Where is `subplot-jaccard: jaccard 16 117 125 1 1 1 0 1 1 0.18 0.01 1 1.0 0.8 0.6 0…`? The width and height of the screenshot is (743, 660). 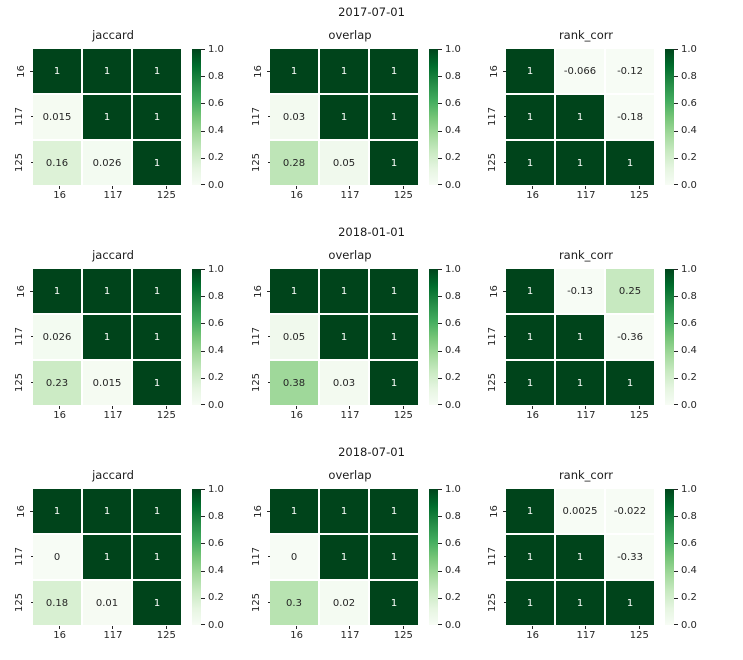 subplot-jaccard: jaccard 16 117 125 1 1 1 0 1 1 0.18 0.01 1 1.0 0.8 0.6 0… is located at coordinates (126, 553).